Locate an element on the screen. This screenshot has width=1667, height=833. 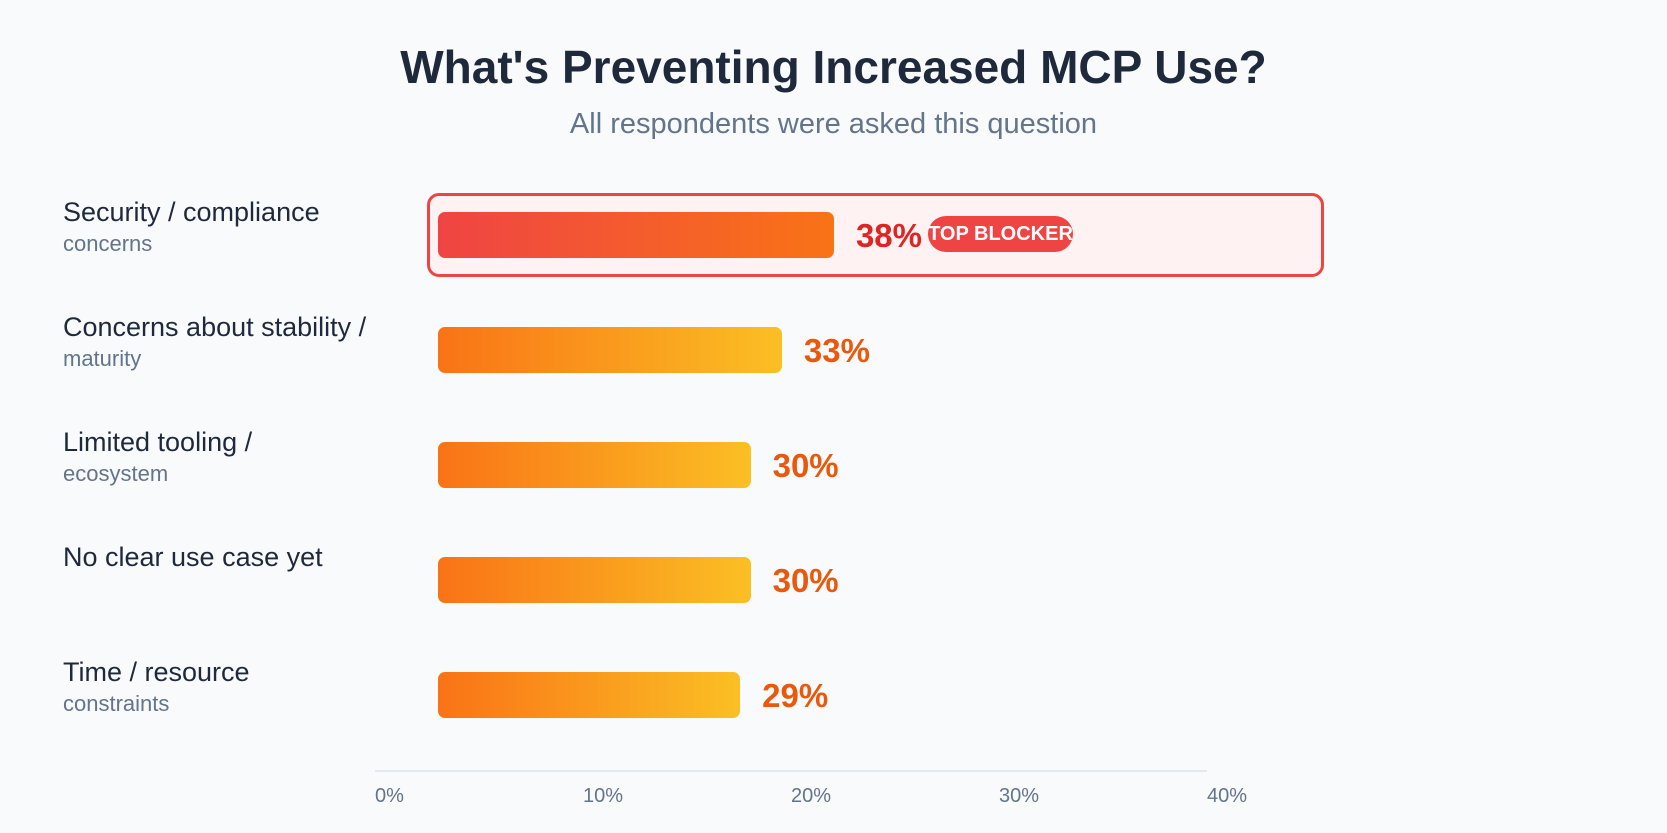
value-label: 29% is located at coordinates (795, 695).